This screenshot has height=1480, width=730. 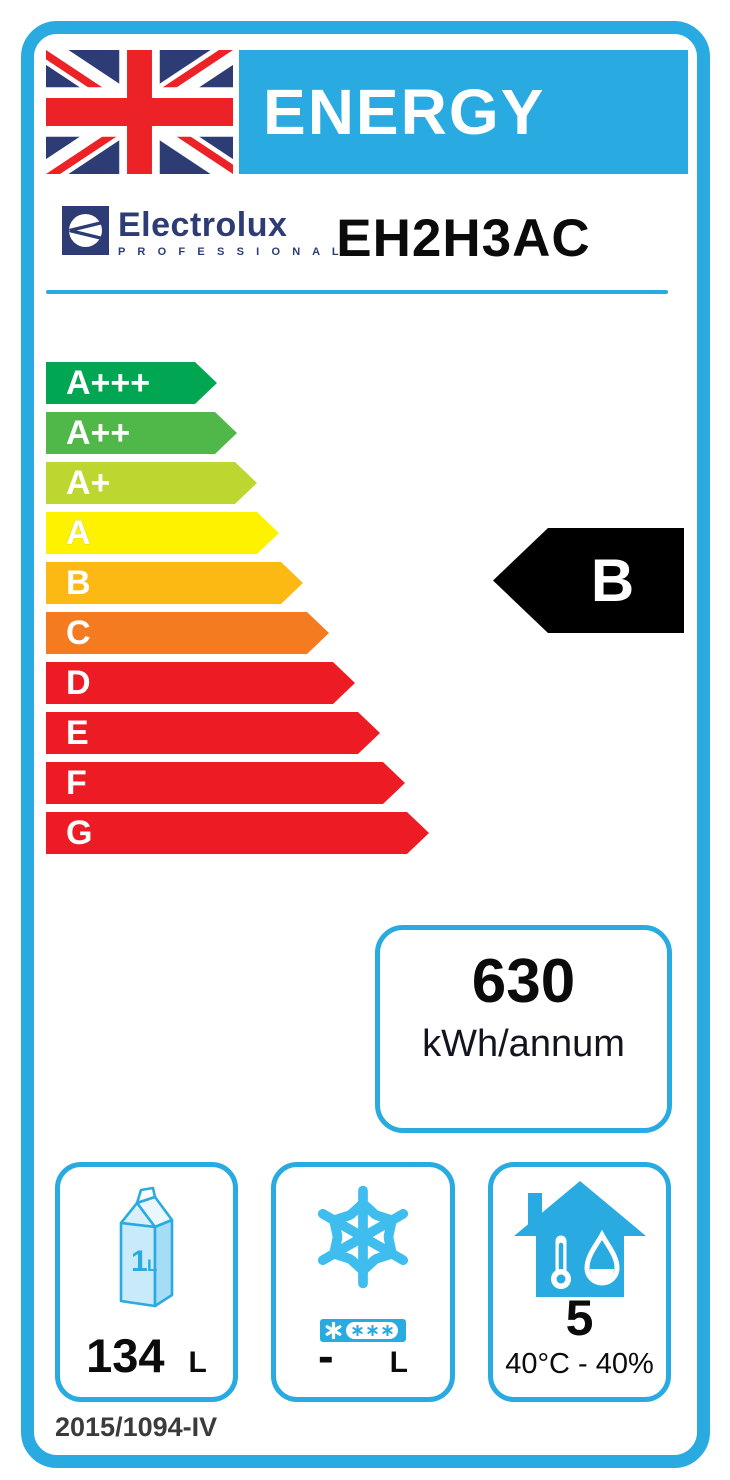 I want to click on climate-condition: 40°C - 40%, so click(x=579, y=1364).